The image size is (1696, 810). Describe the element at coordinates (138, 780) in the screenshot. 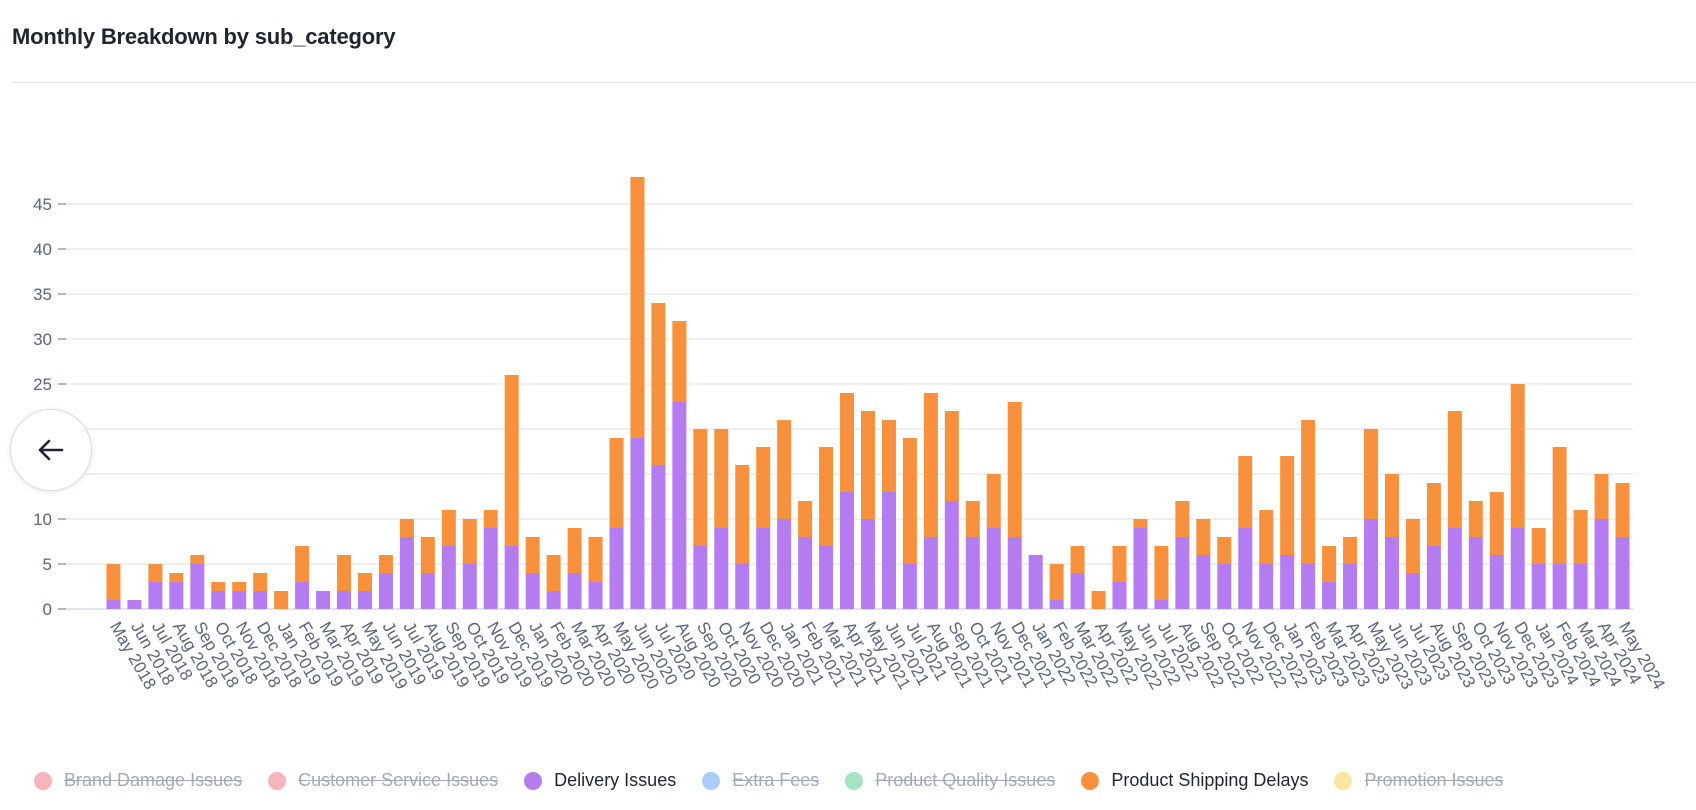

I see `legend-item-brand-damage-issues: Brand Damage Issues` at that location.